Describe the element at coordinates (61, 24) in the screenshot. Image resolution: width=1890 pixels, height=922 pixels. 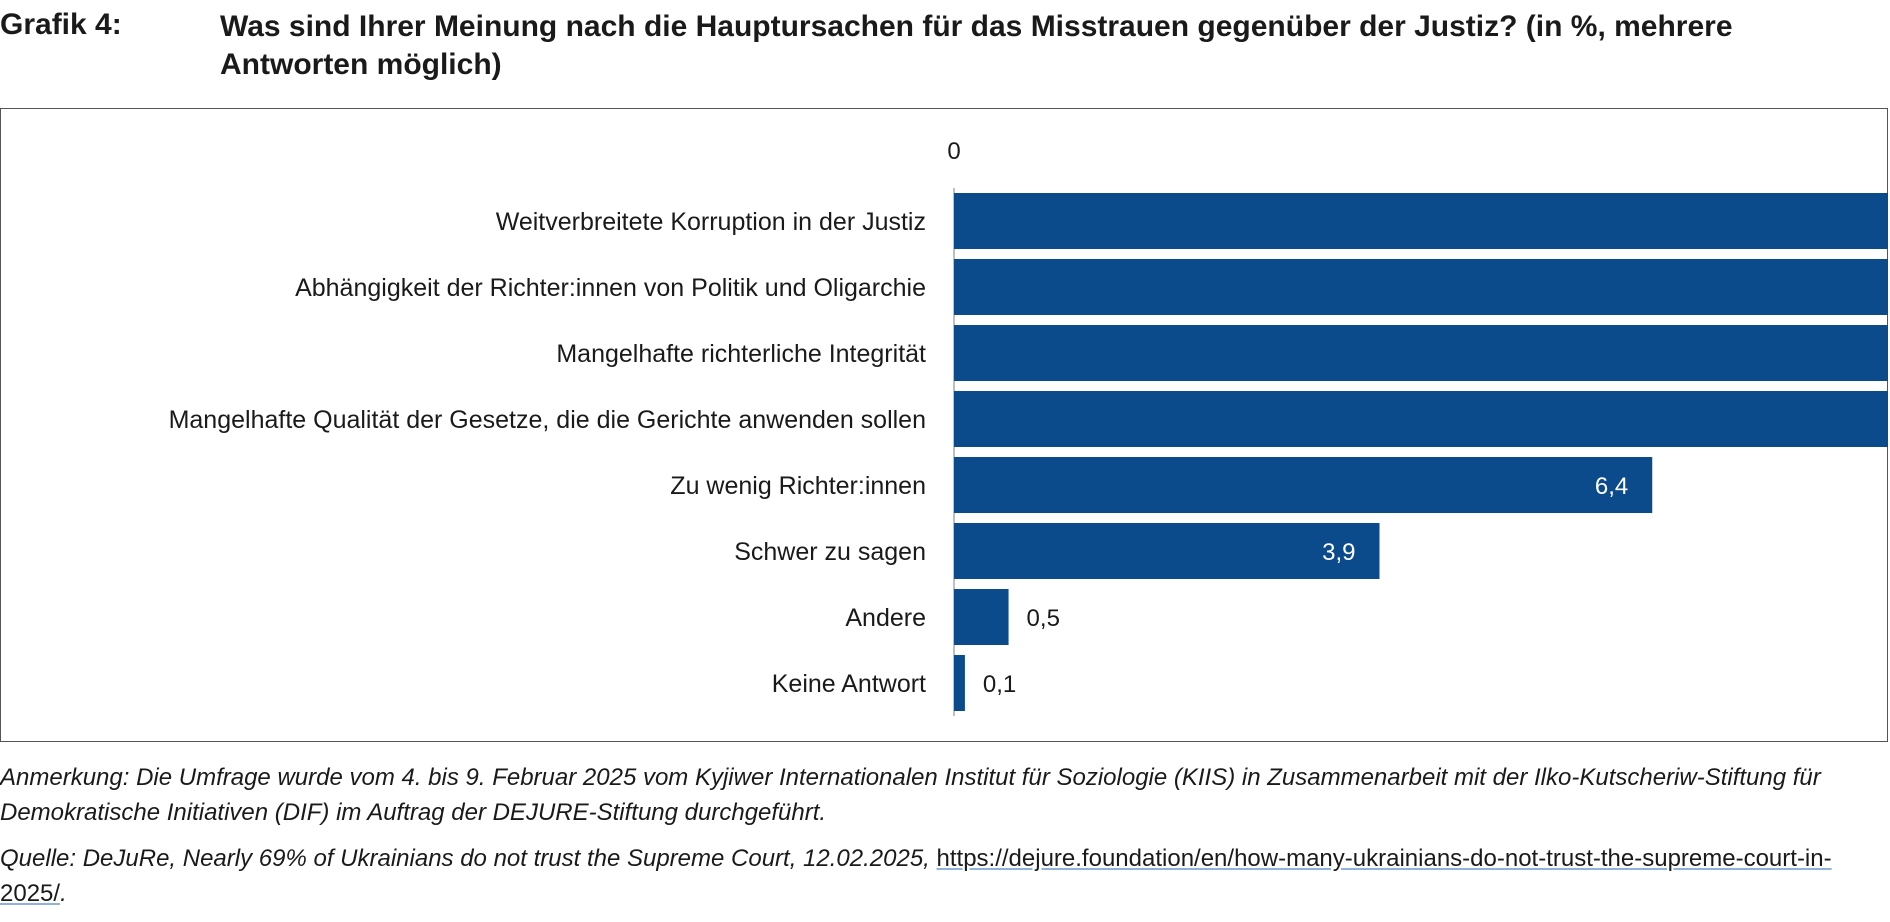
I see `figure-label: Grafik 4:` at that location.